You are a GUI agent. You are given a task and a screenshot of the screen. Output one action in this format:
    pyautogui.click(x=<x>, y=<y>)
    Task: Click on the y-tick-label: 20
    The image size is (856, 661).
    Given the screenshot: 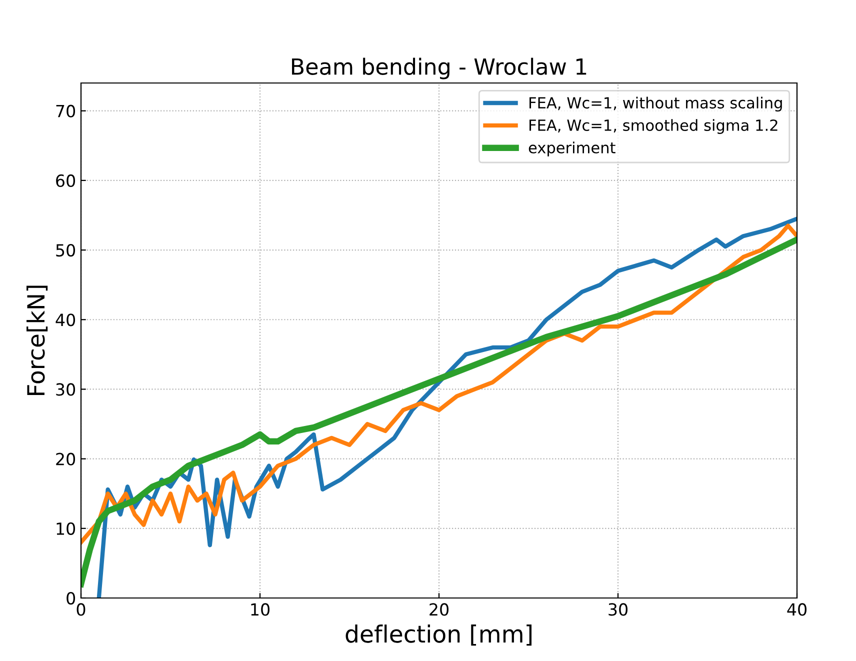 What is the action you would take?
    pyautogui.click(x=66, y=459)
    